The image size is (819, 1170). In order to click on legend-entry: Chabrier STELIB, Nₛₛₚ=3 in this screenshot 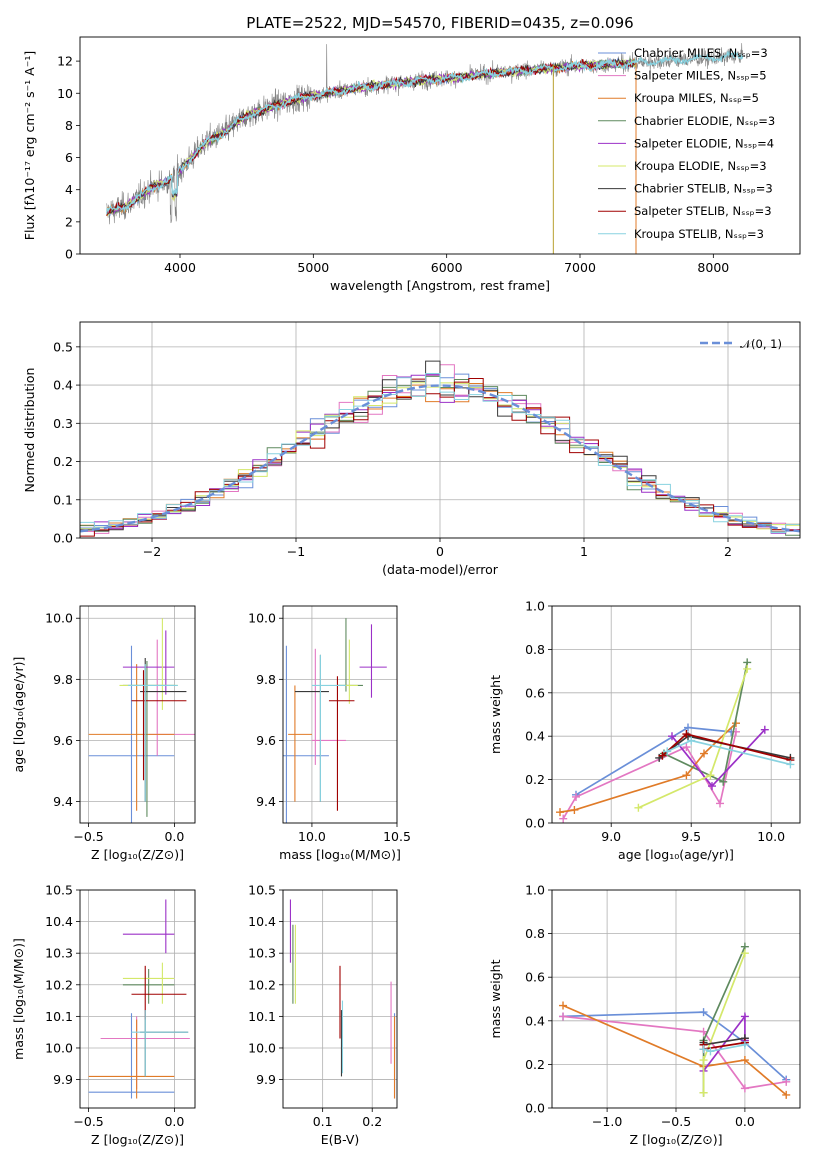, I will do `click(703, 189)`.